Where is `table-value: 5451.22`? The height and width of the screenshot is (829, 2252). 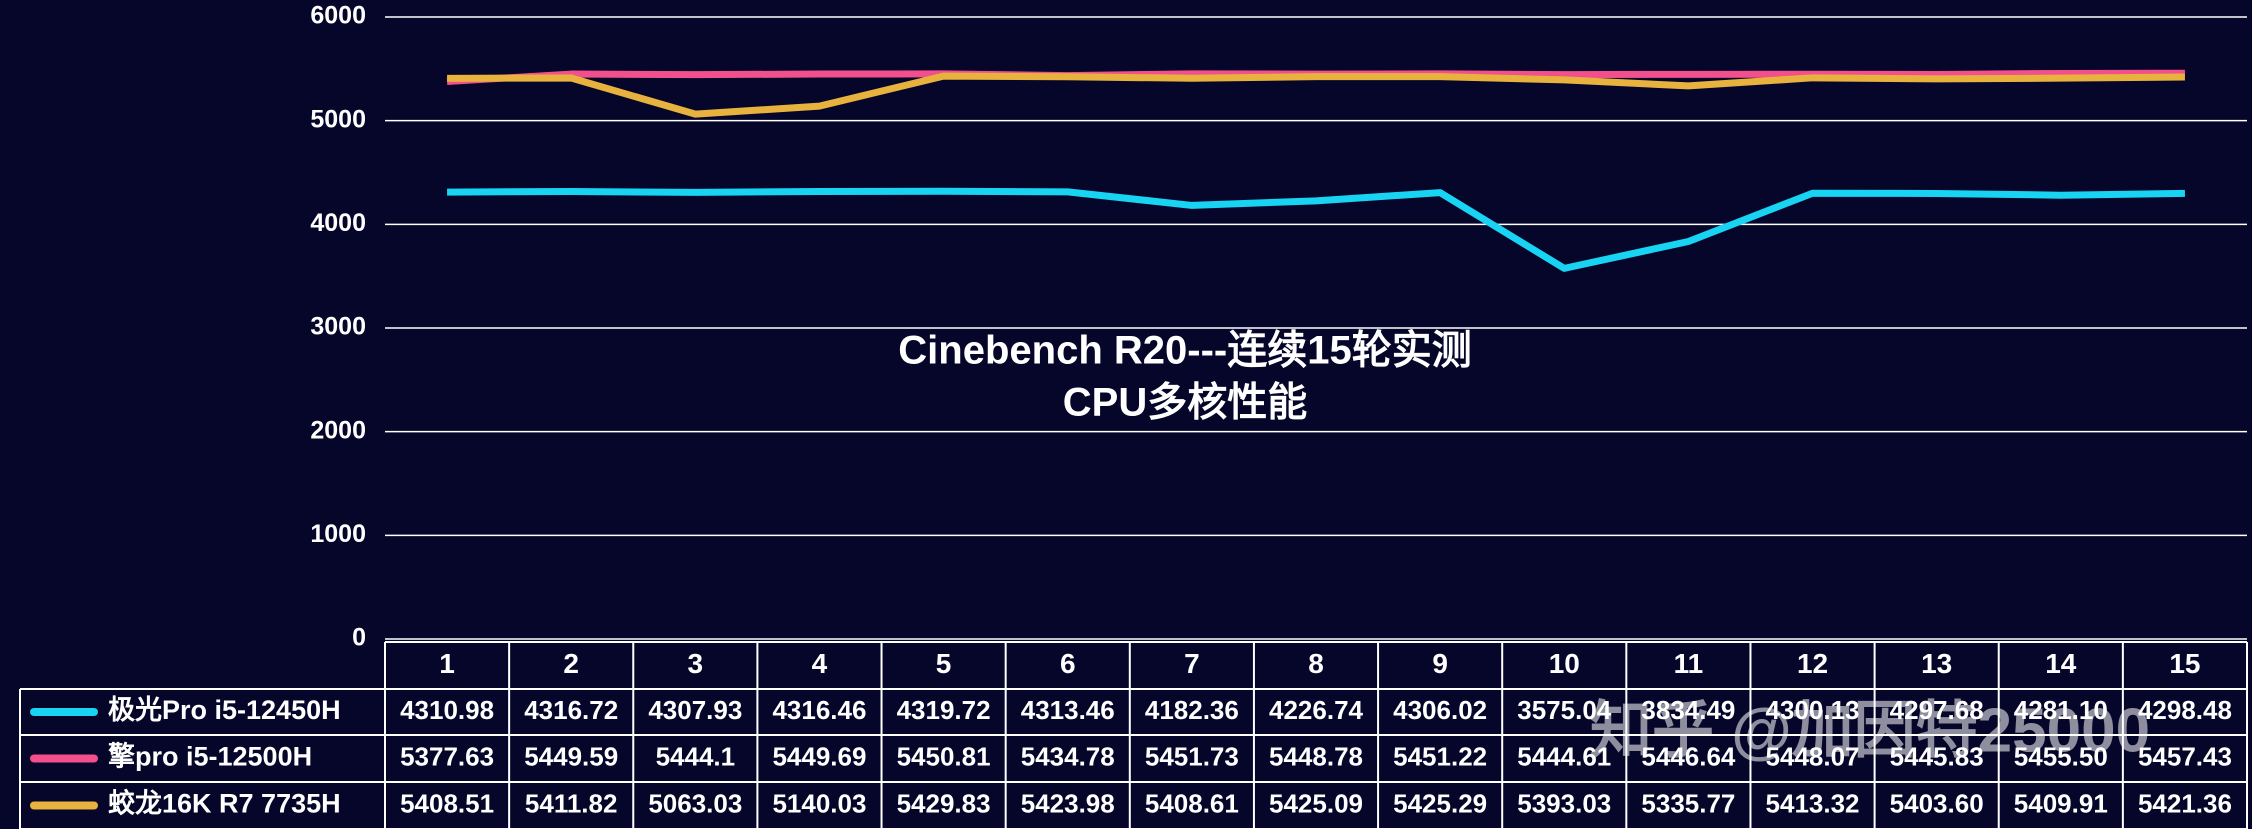 table-value: 5451.22 is located at coordinates (1440, 756).